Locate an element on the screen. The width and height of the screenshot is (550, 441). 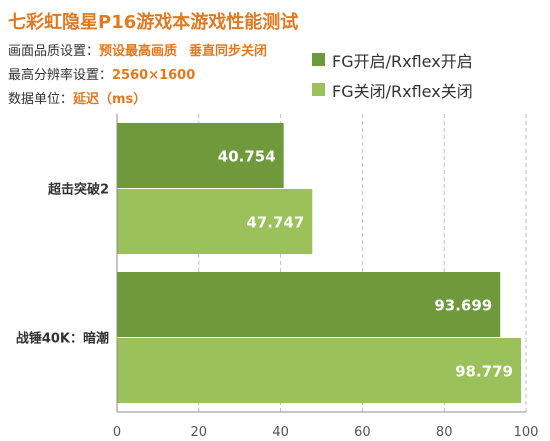
legend-swatch-fg-off is located at coordinates (318, 89).